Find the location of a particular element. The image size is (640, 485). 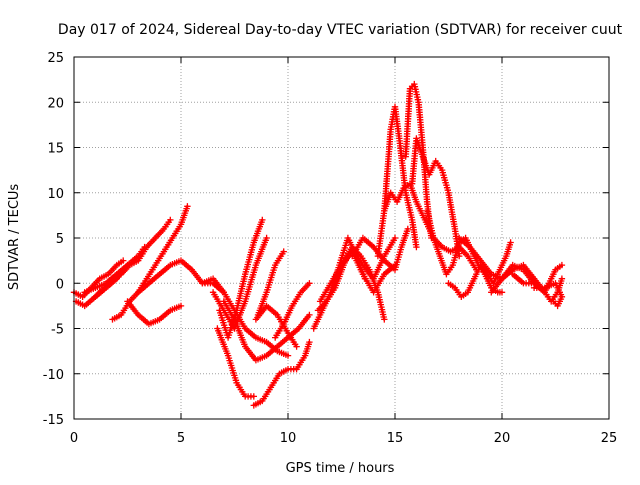

y-tick-label: 10 is located at coordinates (55, 194).